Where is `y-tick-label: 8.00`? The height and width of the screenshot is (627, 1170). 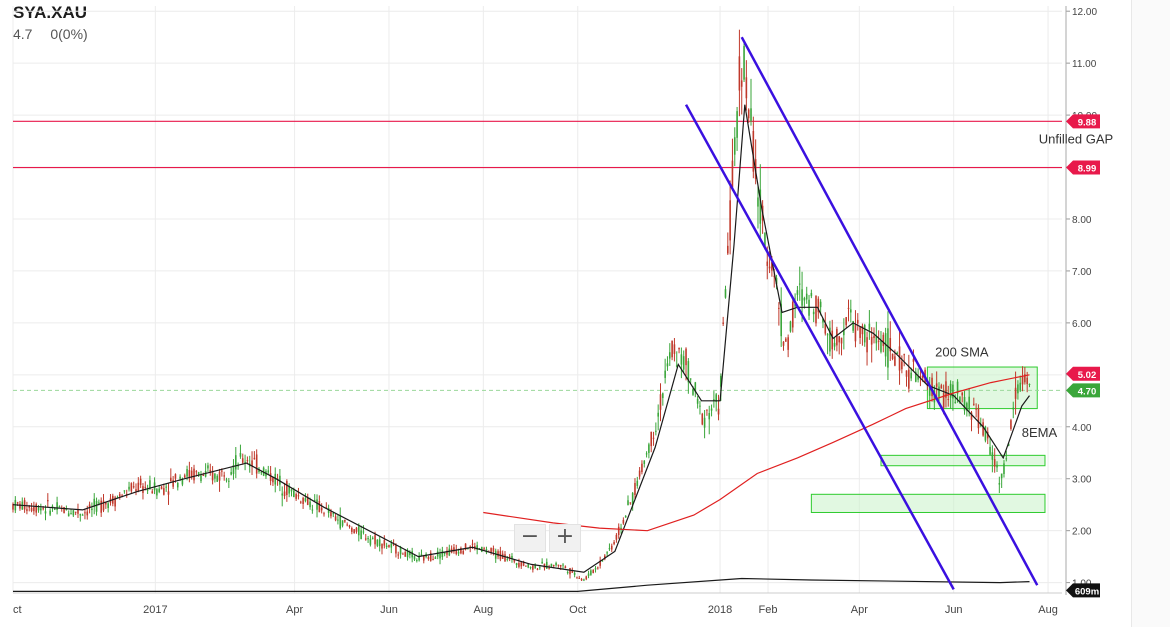 y-tick-label: 8.00 is located at coordinates (1082, 220).